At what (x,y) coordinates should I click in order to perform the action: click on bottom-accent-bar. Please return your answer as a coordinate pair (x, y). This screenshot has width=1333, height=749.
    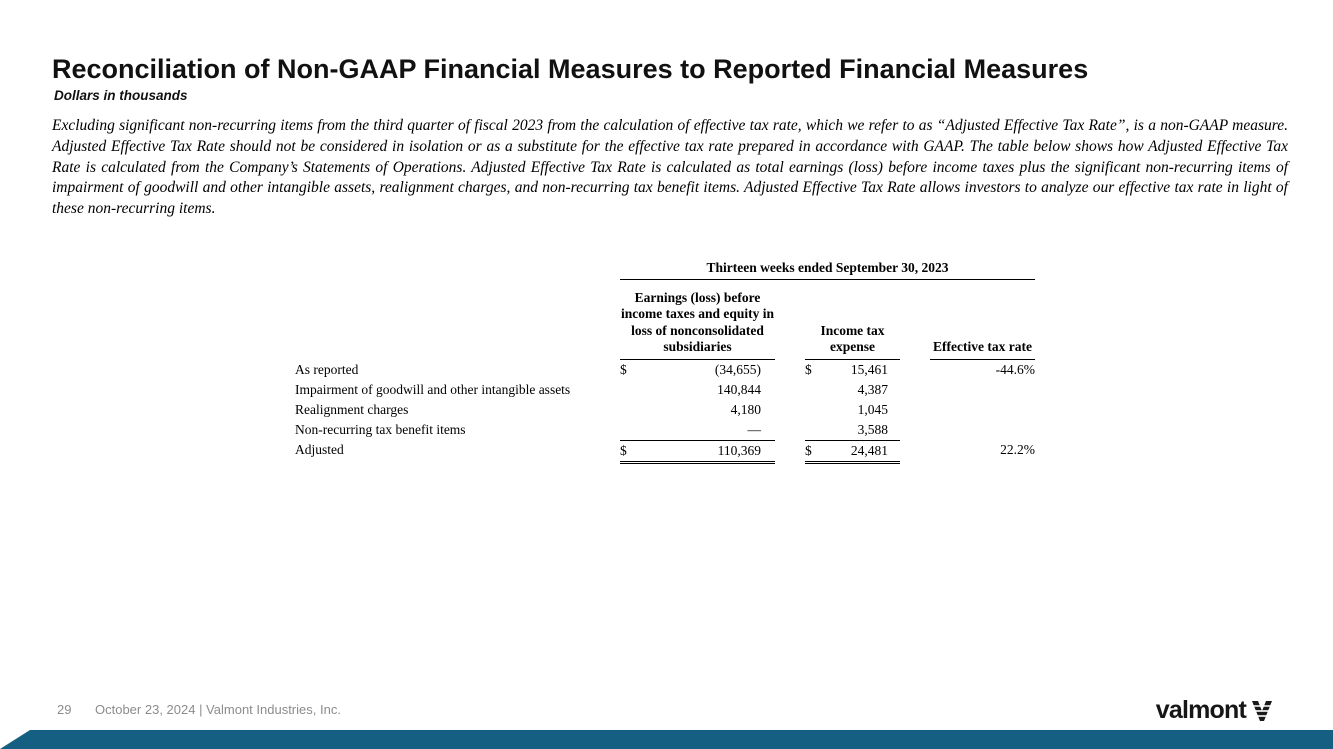
    Looking at the image, I should click on (666, 739).